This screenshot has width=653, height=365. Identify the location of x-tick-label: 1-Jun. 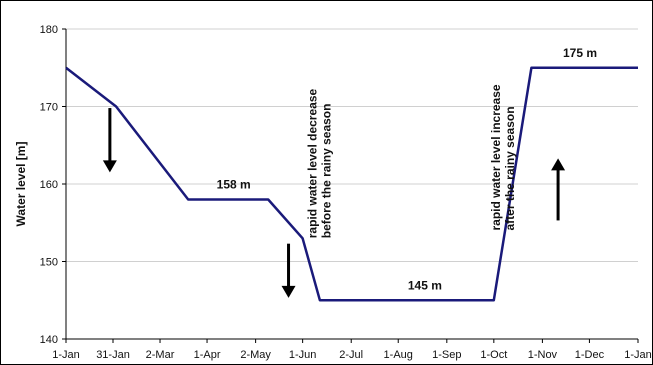
(303, 355).